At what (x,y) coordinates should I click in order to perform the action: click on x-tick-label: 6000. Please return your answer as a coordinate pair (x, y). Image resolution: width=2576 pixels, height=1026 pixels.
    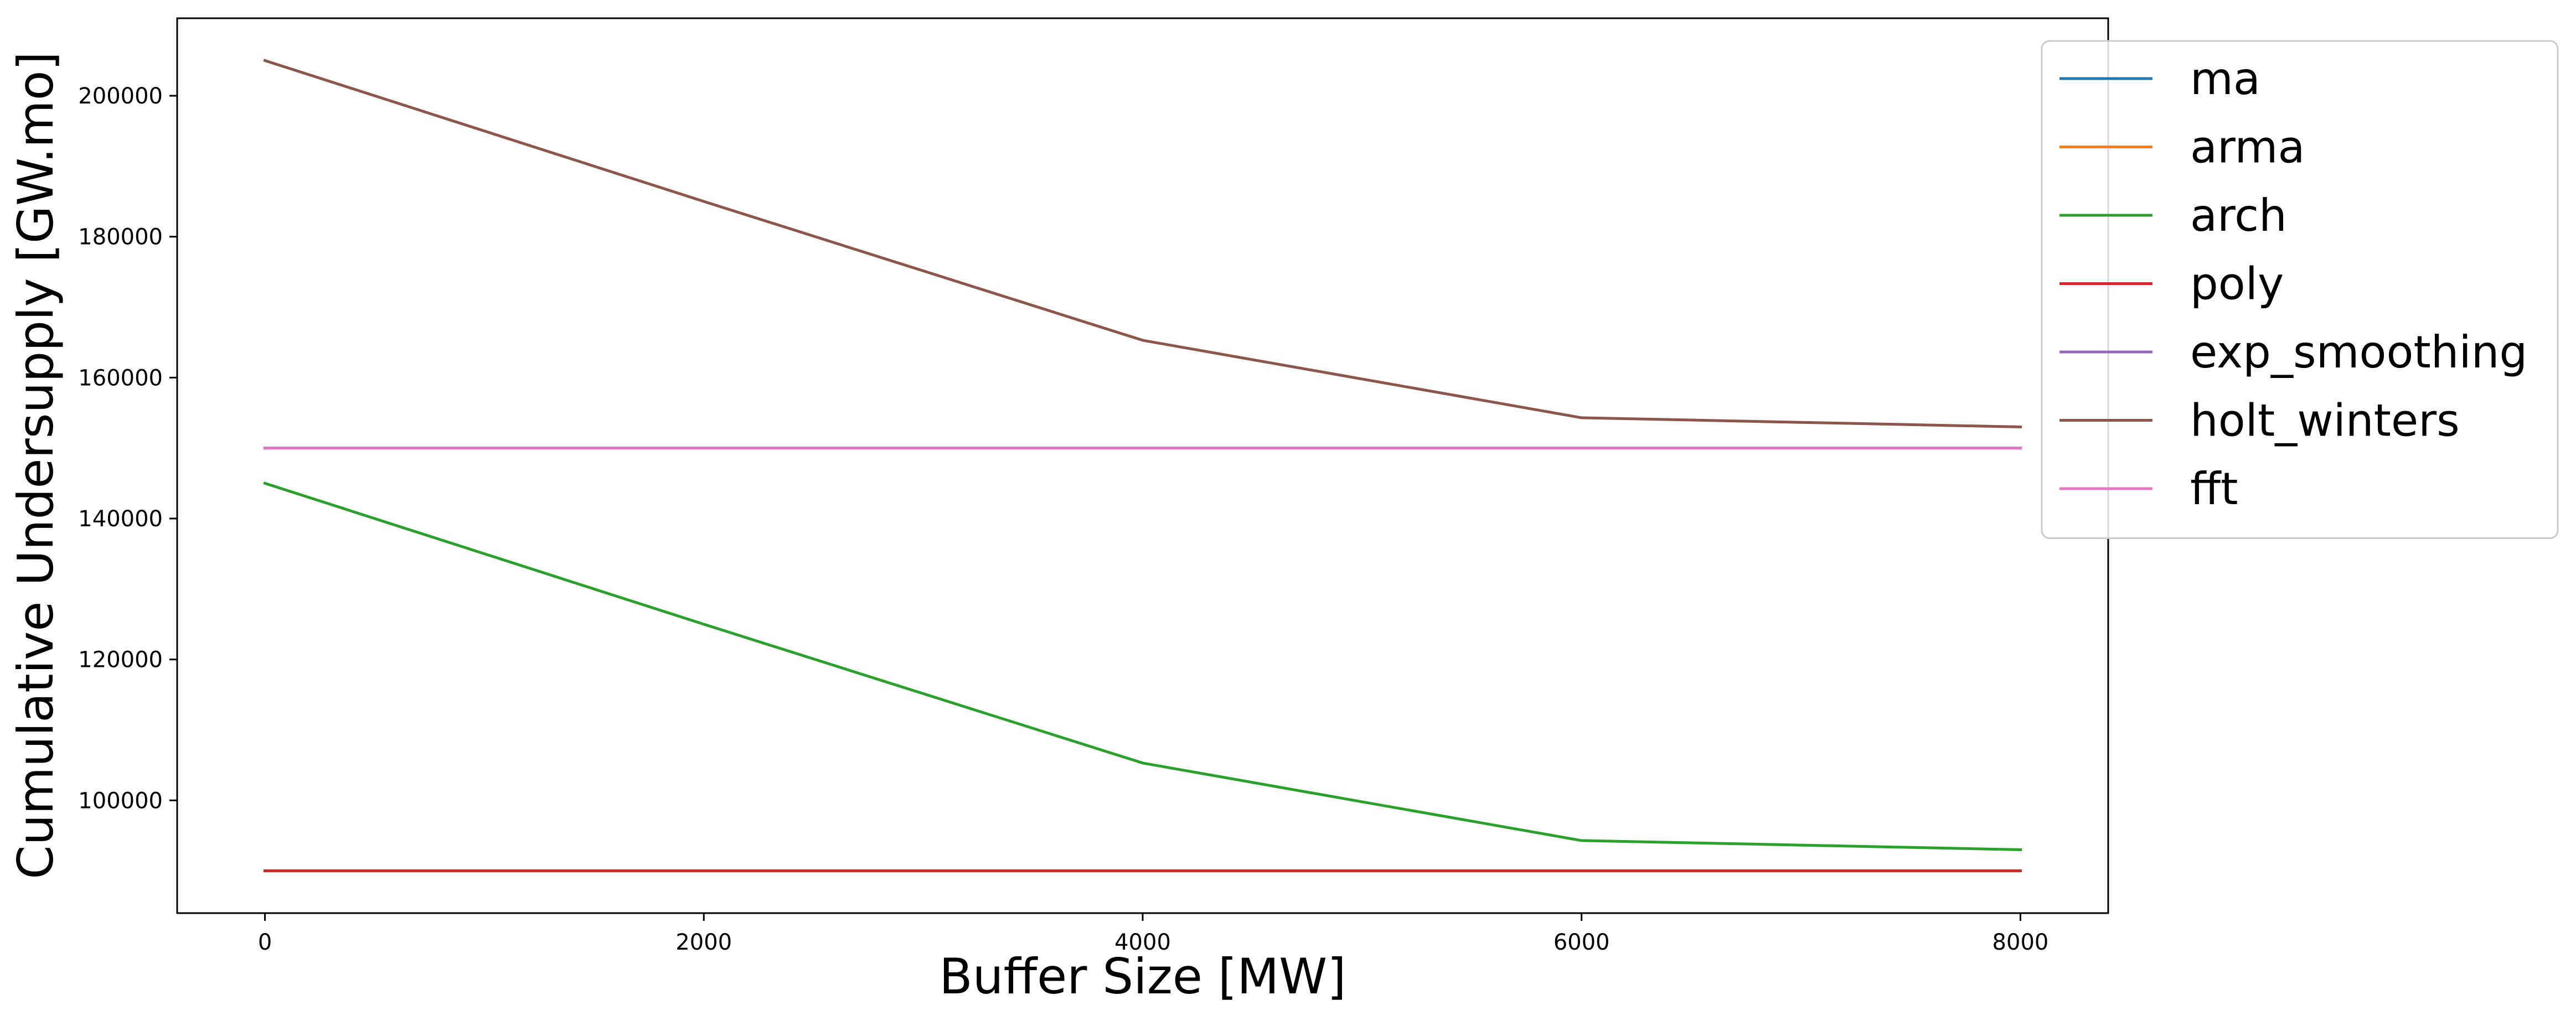
    Looking at the image, I should click on (1582, 942).